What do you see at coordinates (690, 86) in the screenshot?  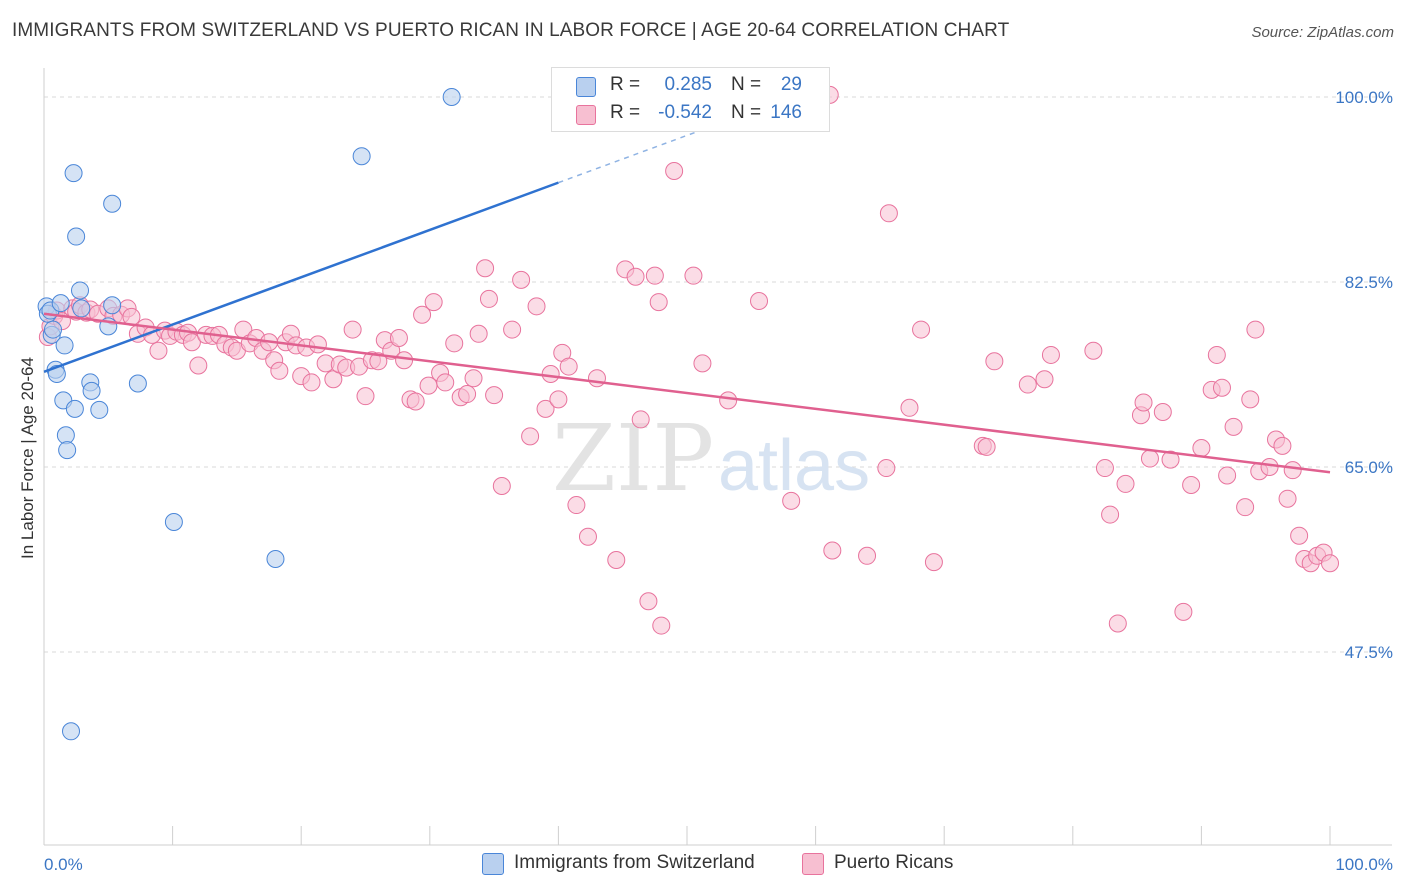 I see `legend-row-switzerland: R = 0.285 N = 29` at bounding box center [690, 86].